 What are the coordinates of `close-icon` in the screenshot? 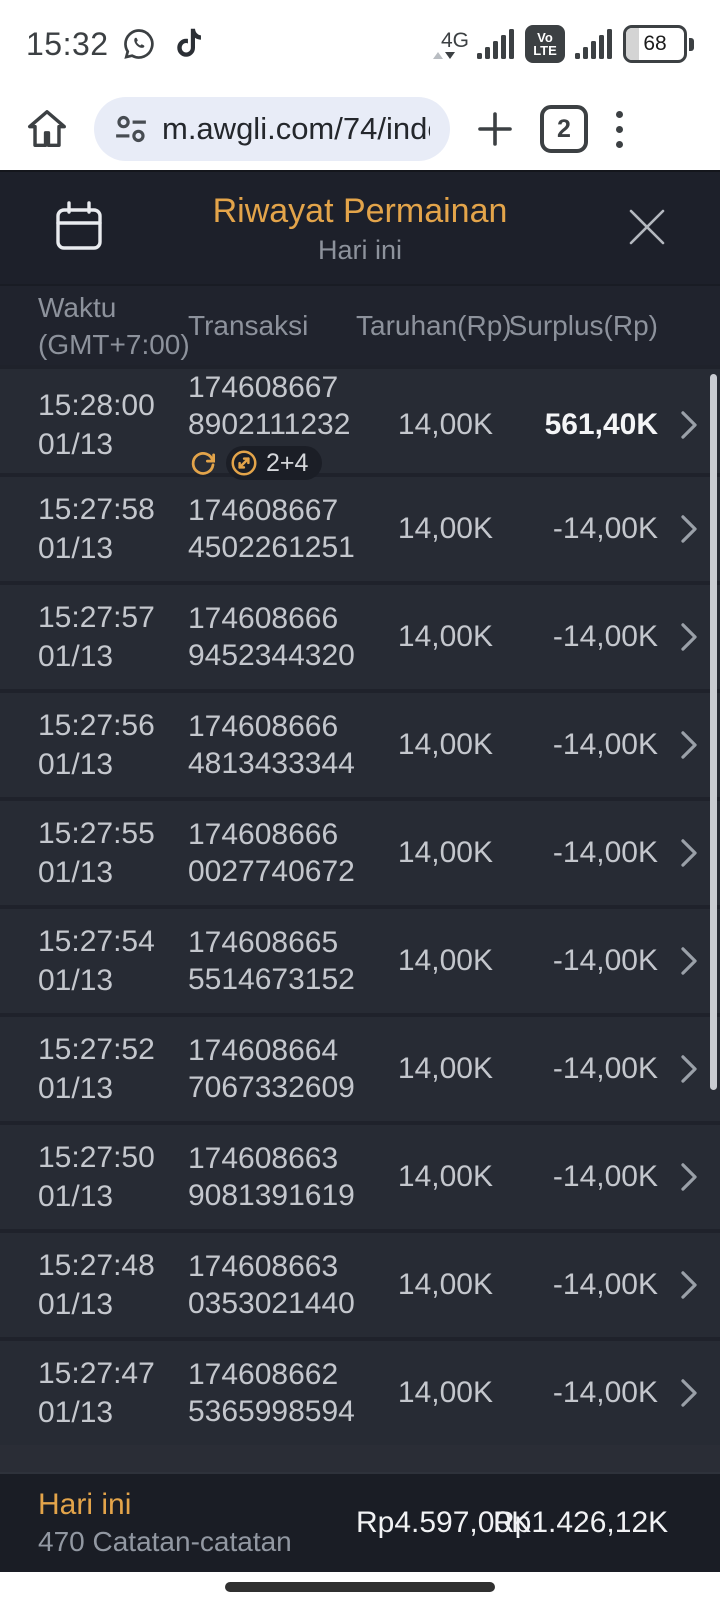 It's located at (647, 227).